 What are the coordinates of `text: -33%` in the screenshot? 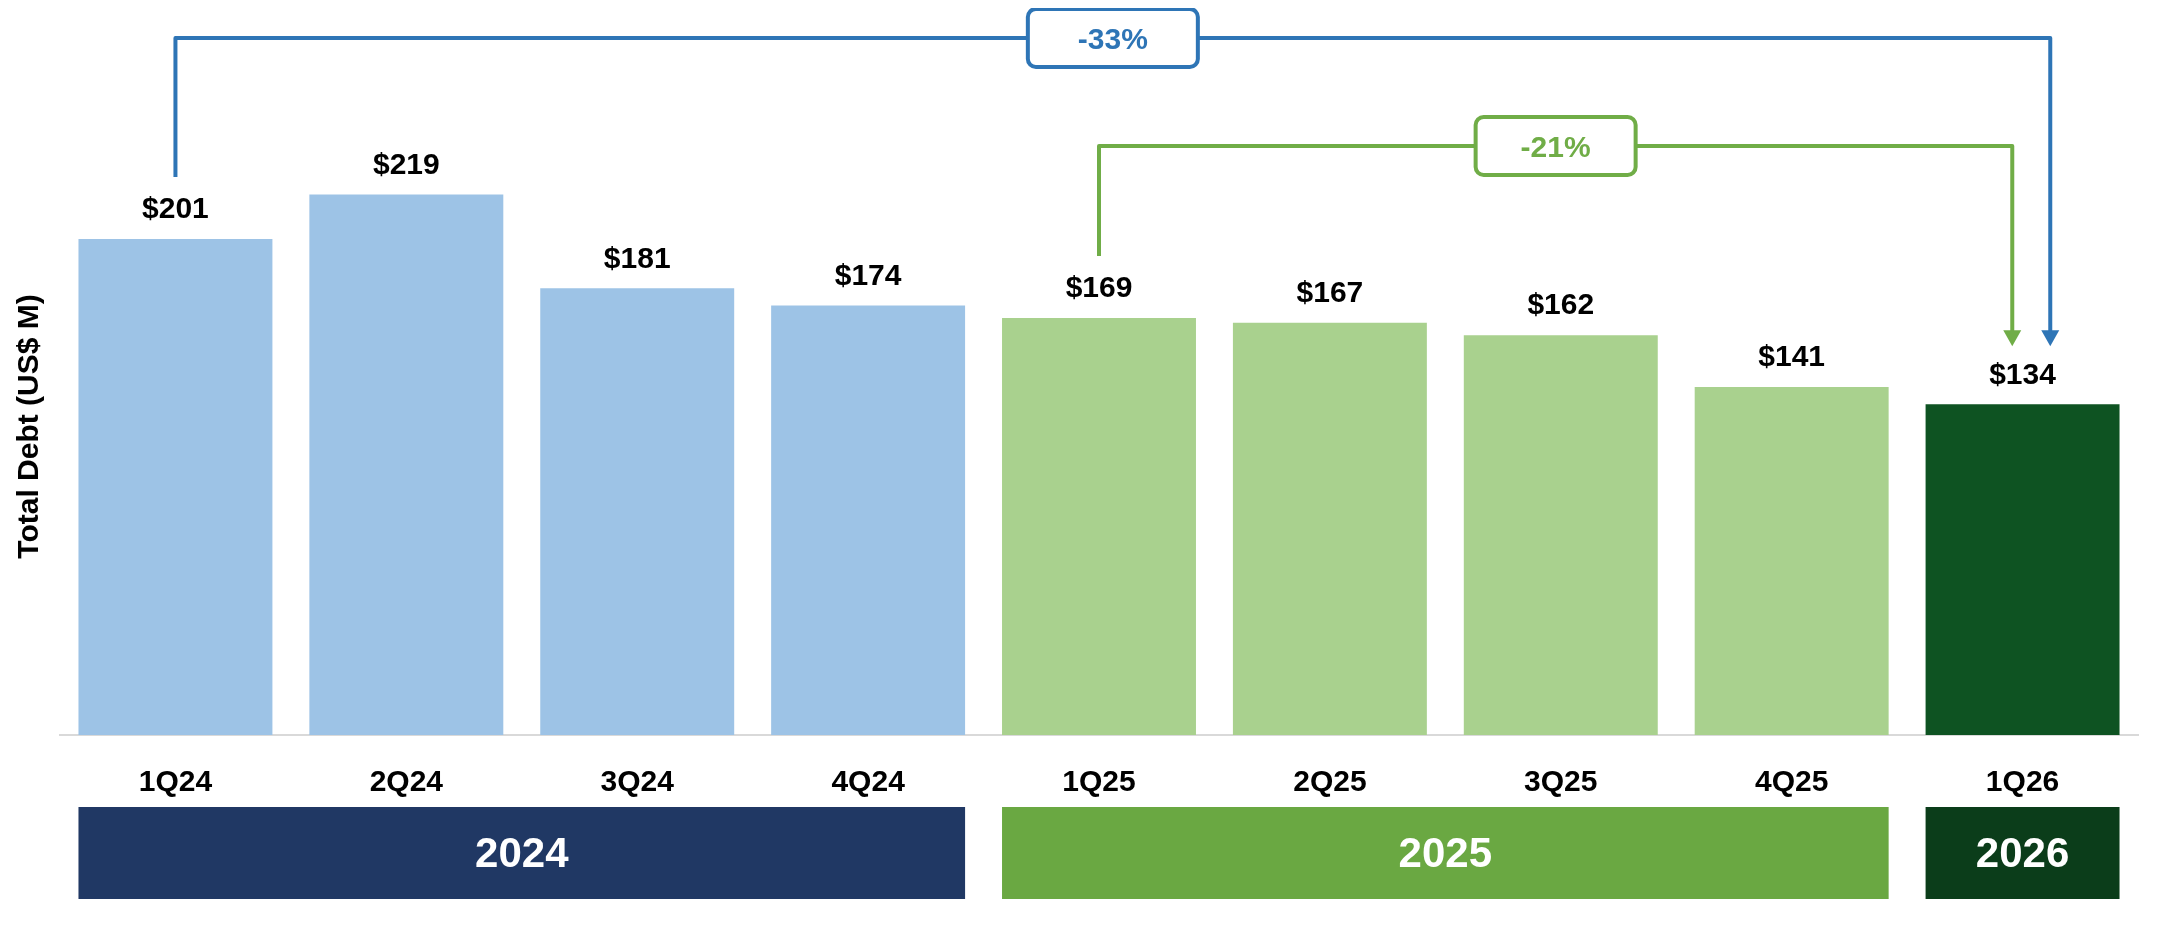 It's located at (1112, 38).